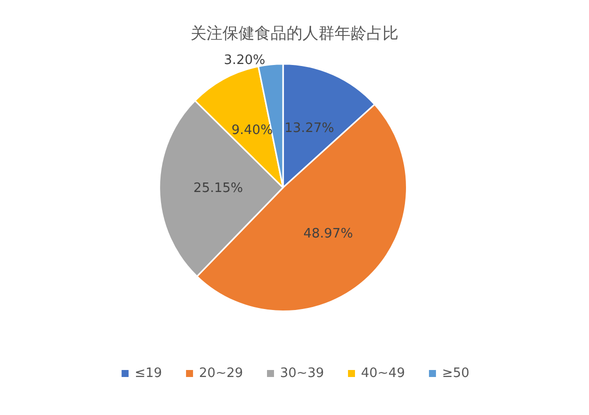 This screenshot has width=589, height=415. Describe the element at coordinates (309, 128) in the screenshot. I see `data-label: 13.27%` at that location.